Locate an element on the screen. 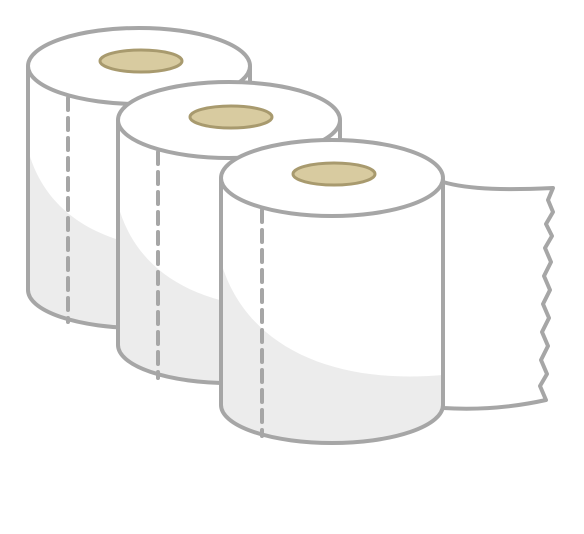 This screenshot has width=584, height=534. roll-front-core is located at coordinates (334, 174).